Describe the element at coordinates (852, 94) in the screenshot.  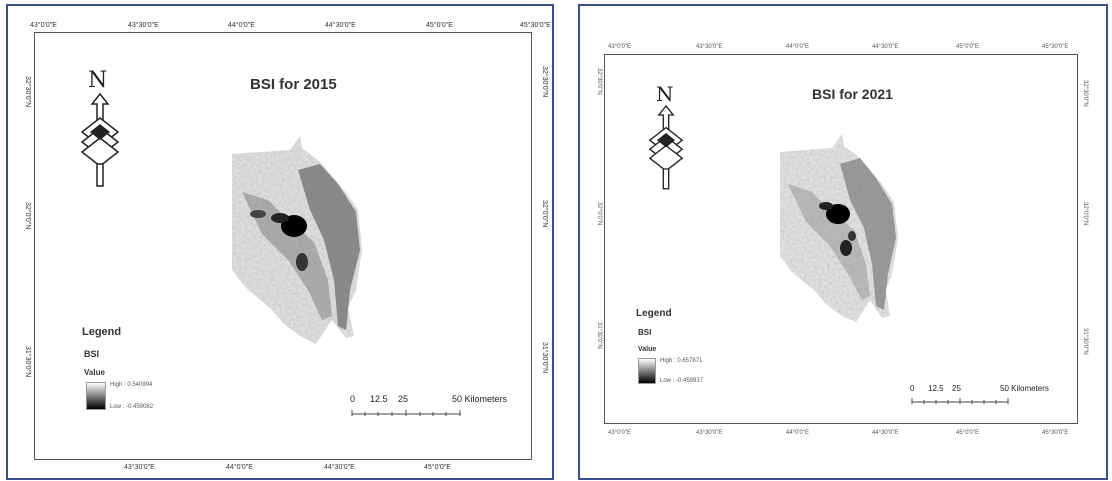
I see `map-title: BSI for 2021` at that location.